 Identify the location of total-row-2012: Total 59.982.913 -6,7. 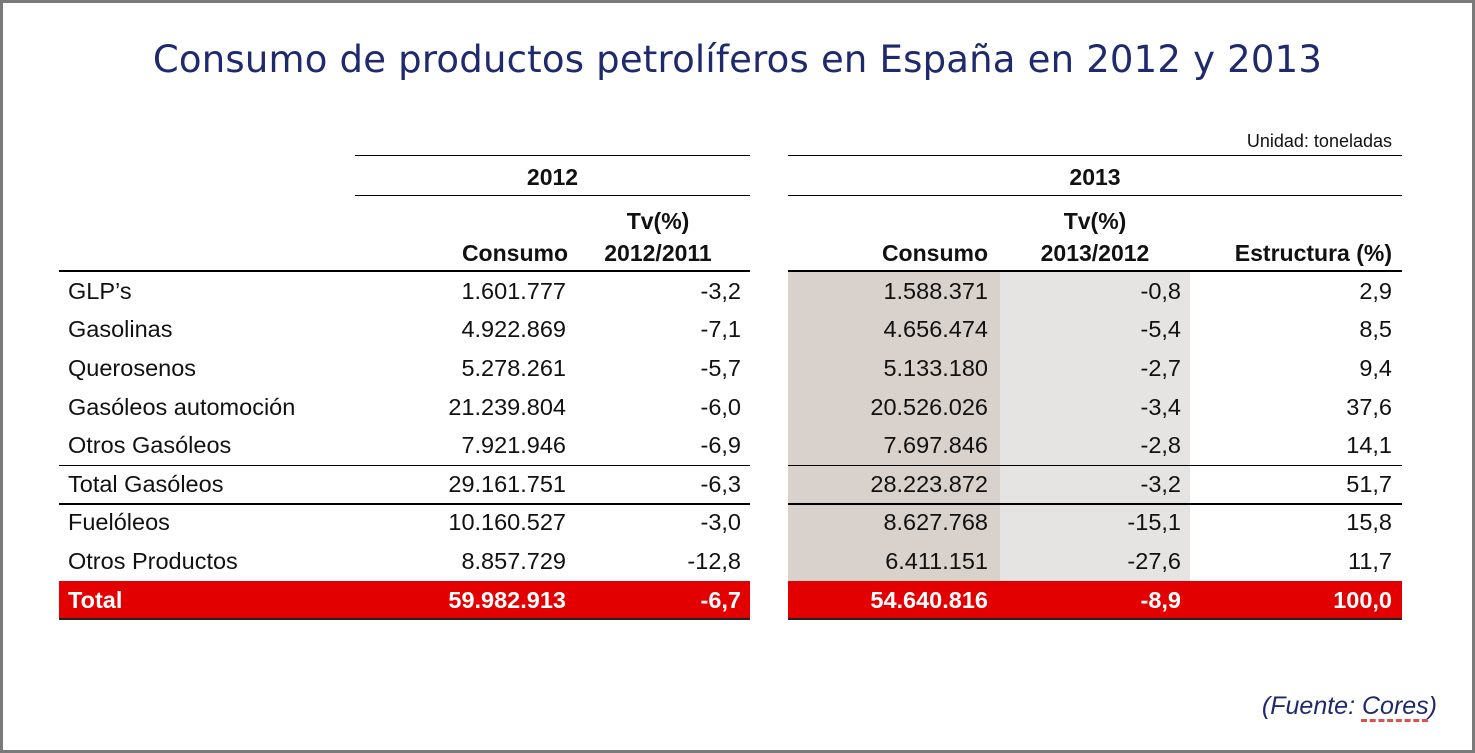
(404, 600).